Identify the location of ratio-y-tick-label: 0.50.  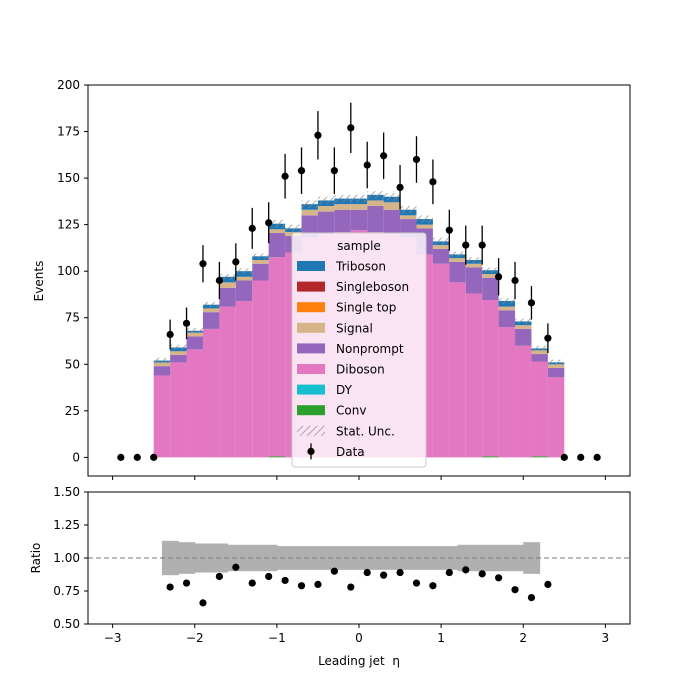
(66, 624).